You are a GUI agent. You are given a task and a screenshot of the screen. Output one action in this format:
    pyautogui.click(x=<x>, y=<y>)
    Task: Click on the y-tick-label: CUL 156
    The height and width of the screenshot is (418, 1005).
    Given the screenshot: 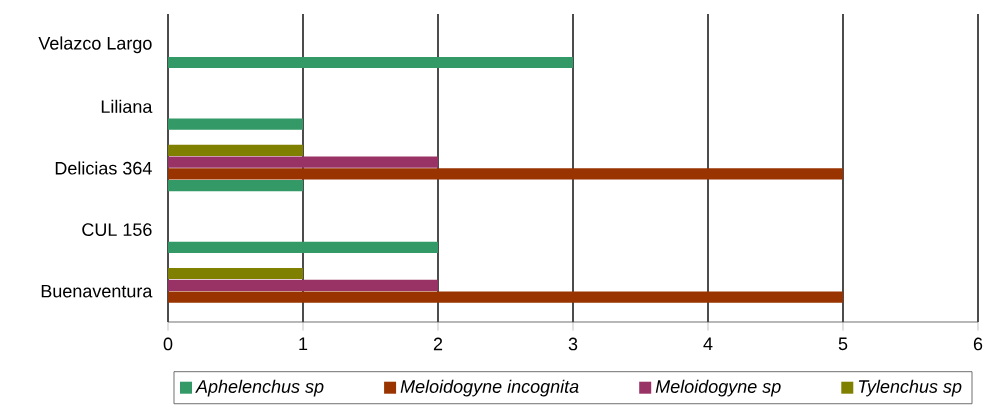 What is the action you would take?
    pyautogui.click(x=117, y=229)
    